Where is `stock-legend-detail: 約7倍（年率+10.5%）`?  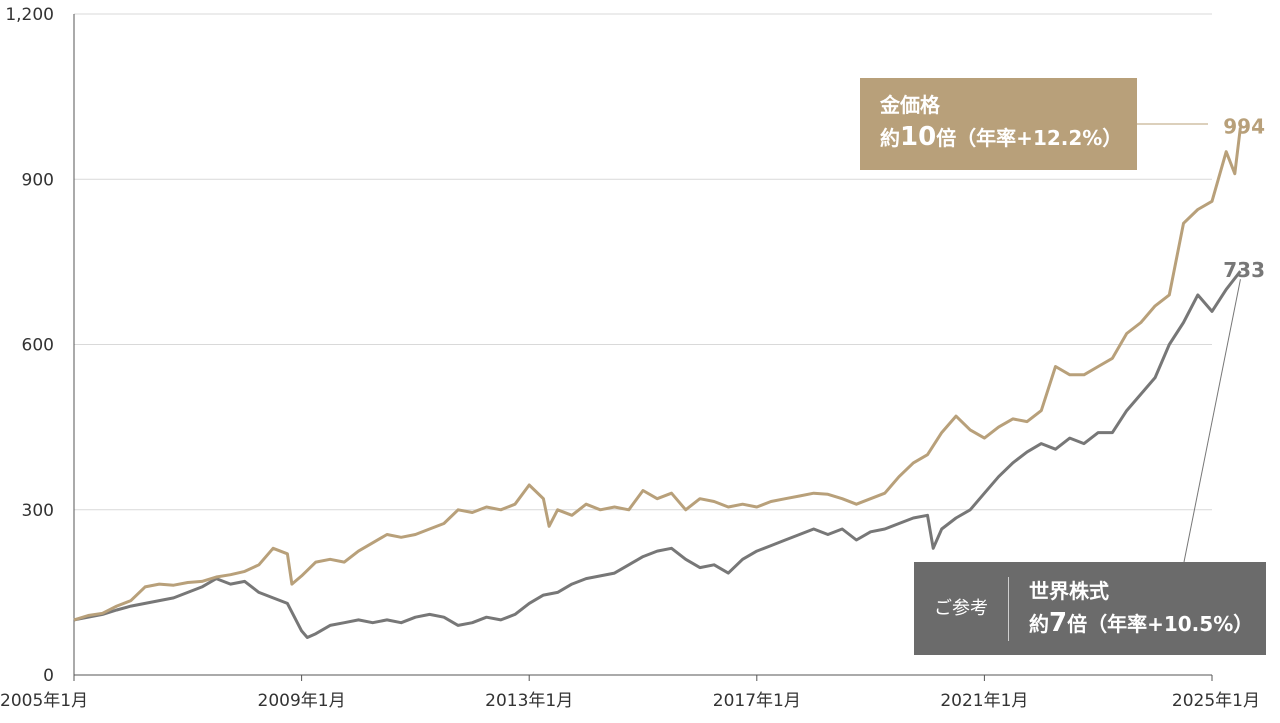
stock-legend-detail: 約7倍（年率+10.5%） is located at coordinates (1141, 623).